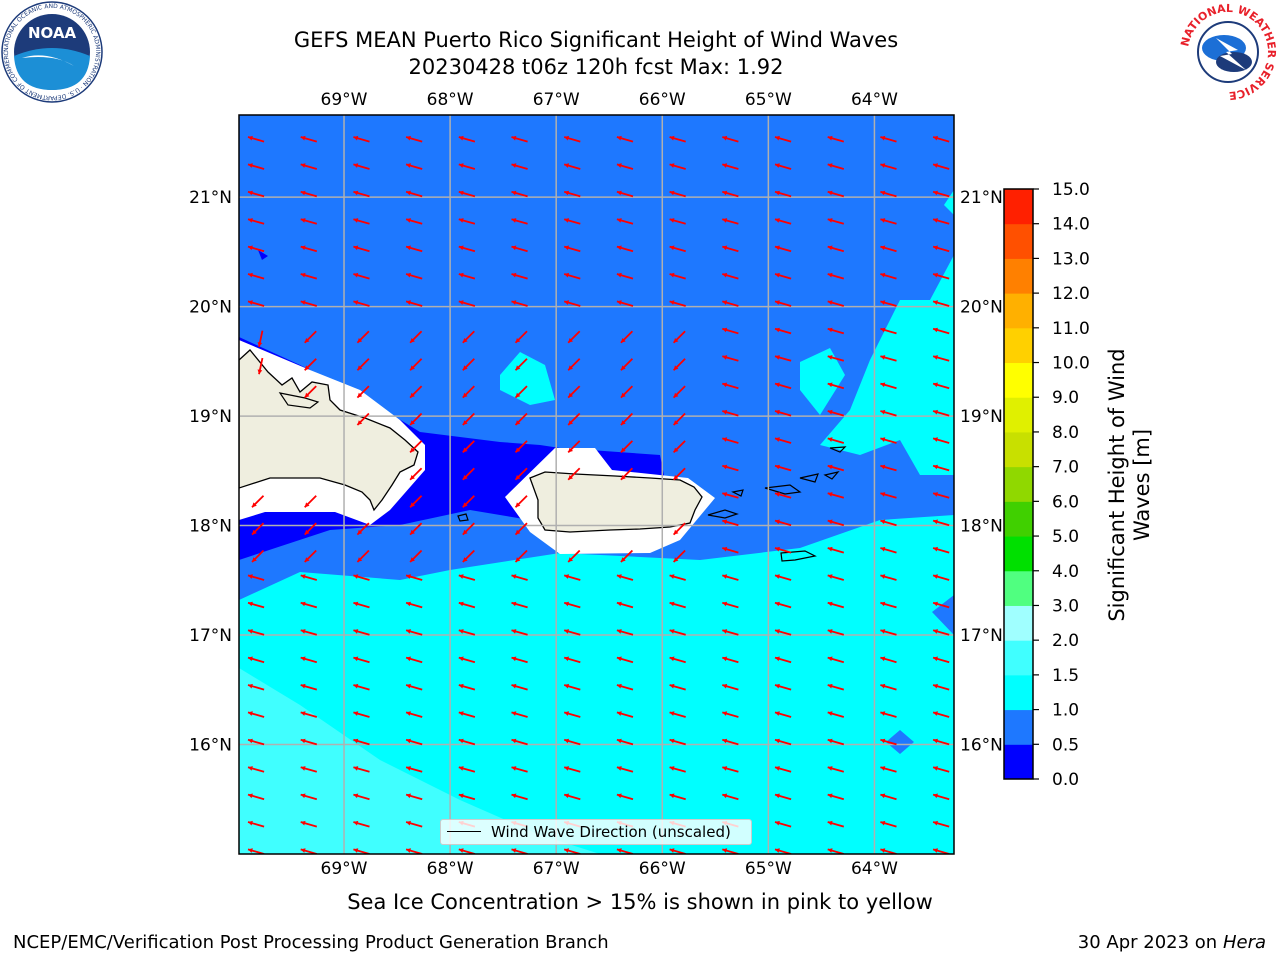  Describe the element at coordinates (662, 100) in the screenshot. I see `lon-label: 66°W` at that location.